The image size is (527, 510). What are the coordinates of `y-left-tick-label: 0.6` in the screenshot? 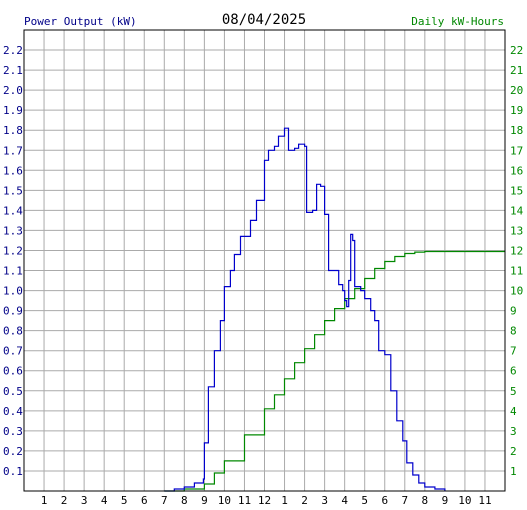 It's located at (13, 371).